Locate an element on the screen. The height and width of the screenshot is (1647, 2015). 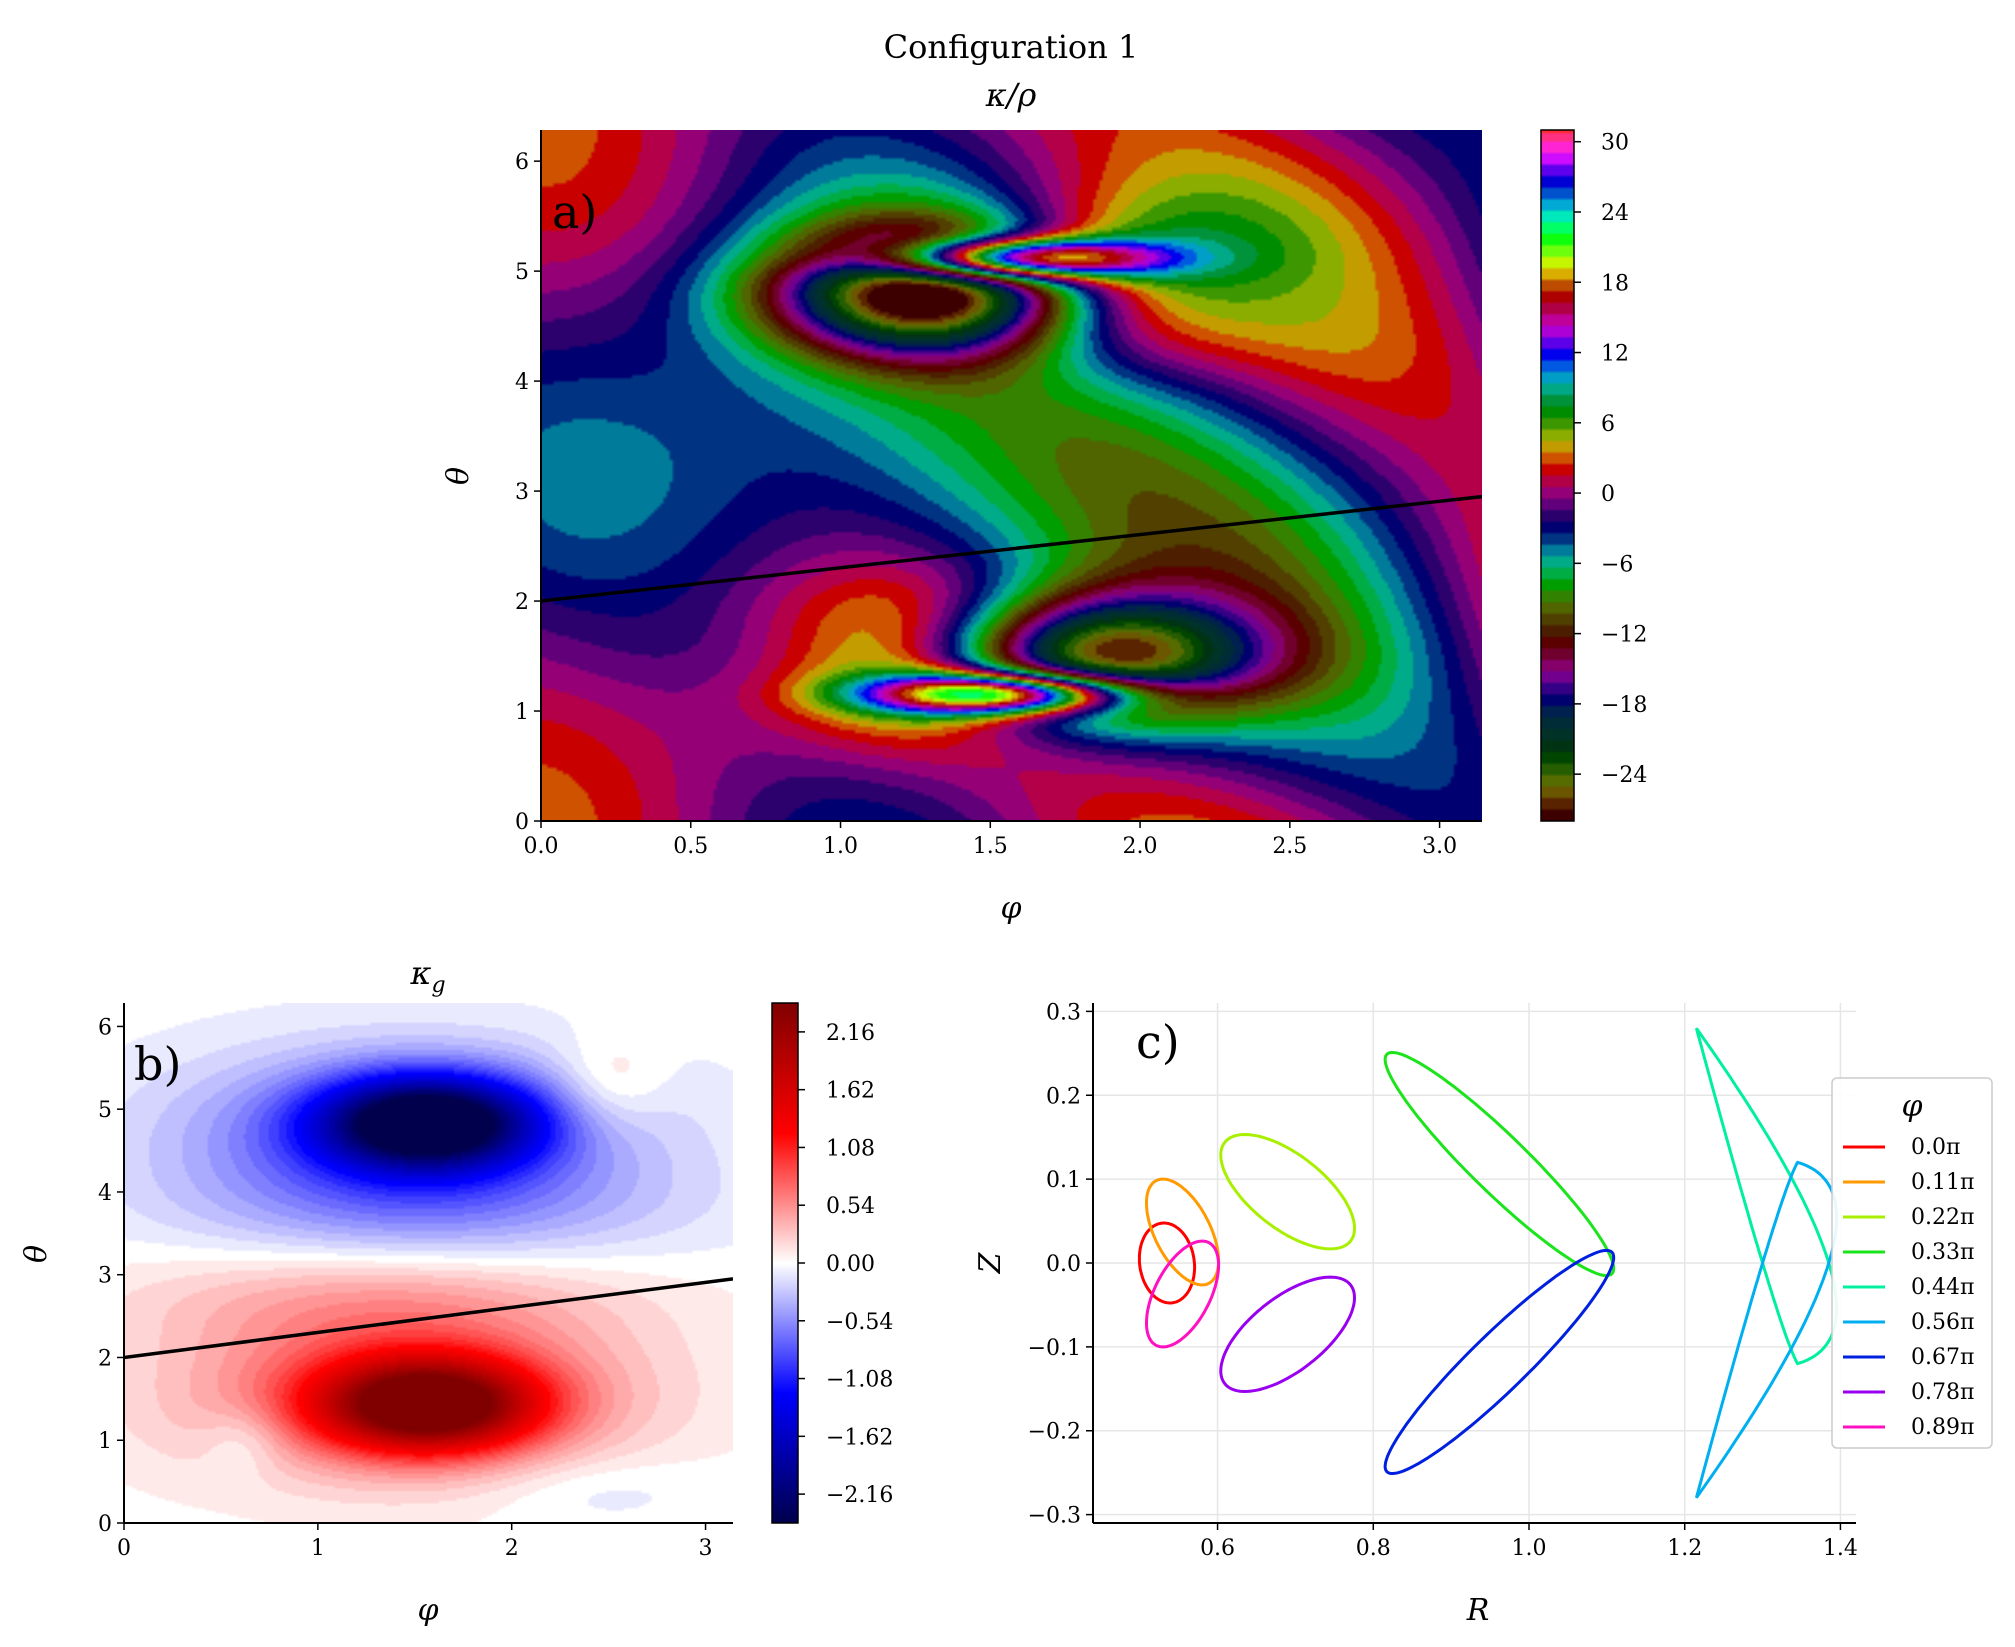
panel-c-xtick-label: 0.6 is located at coordinates (1217, 1548).